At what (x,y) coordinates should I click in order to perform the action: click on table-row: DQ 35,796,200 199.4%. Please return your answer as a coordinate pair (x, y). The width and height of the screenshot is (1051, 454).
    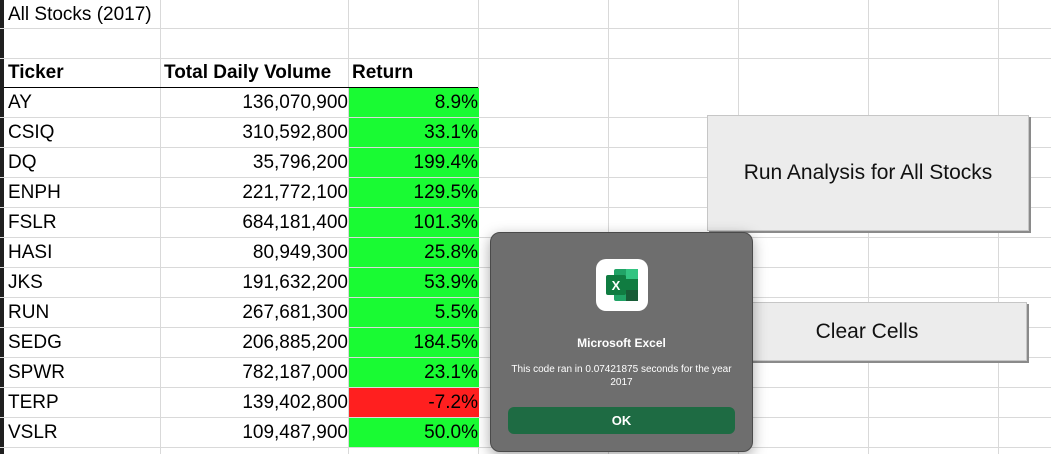
    Looking at the image, I should click on (525, 163).